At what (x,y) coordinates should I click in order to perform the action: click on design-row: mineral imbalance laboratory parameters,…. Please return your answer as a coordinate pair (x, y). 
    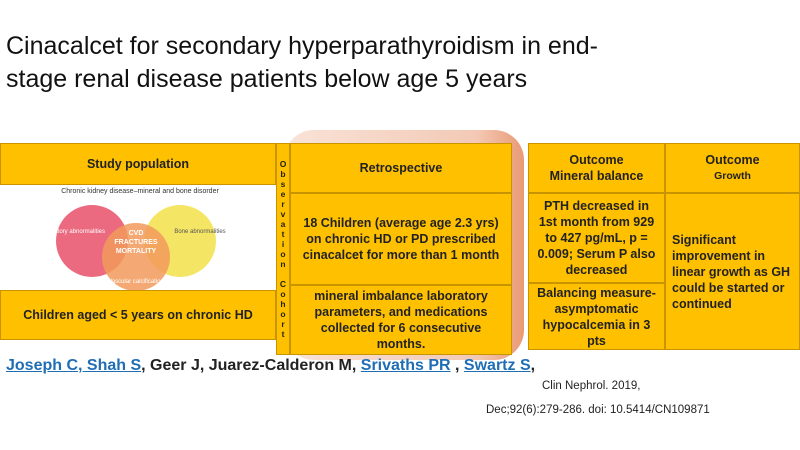
    Looking at the image, I should click on (401, 320).